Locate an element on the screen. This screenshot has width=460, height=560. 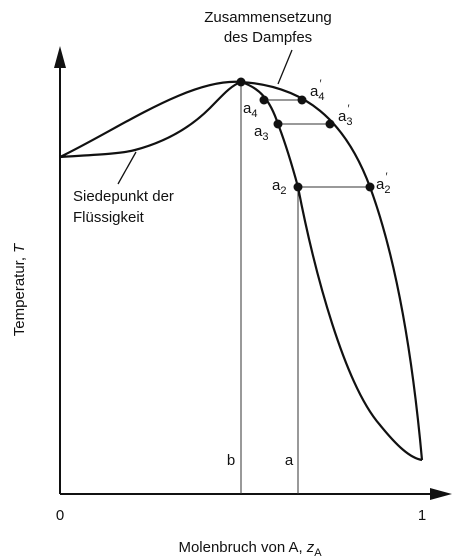
point-dot-a2 is located at coordinates (298, 187).